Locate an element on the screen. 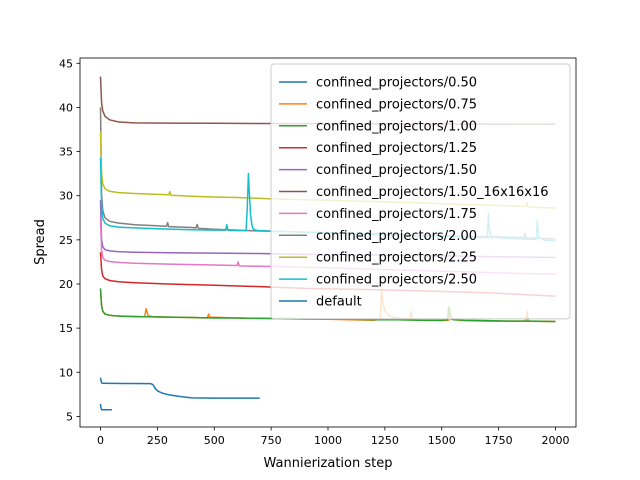  y-tick-label: 40 is located at coordinates (66, 107).